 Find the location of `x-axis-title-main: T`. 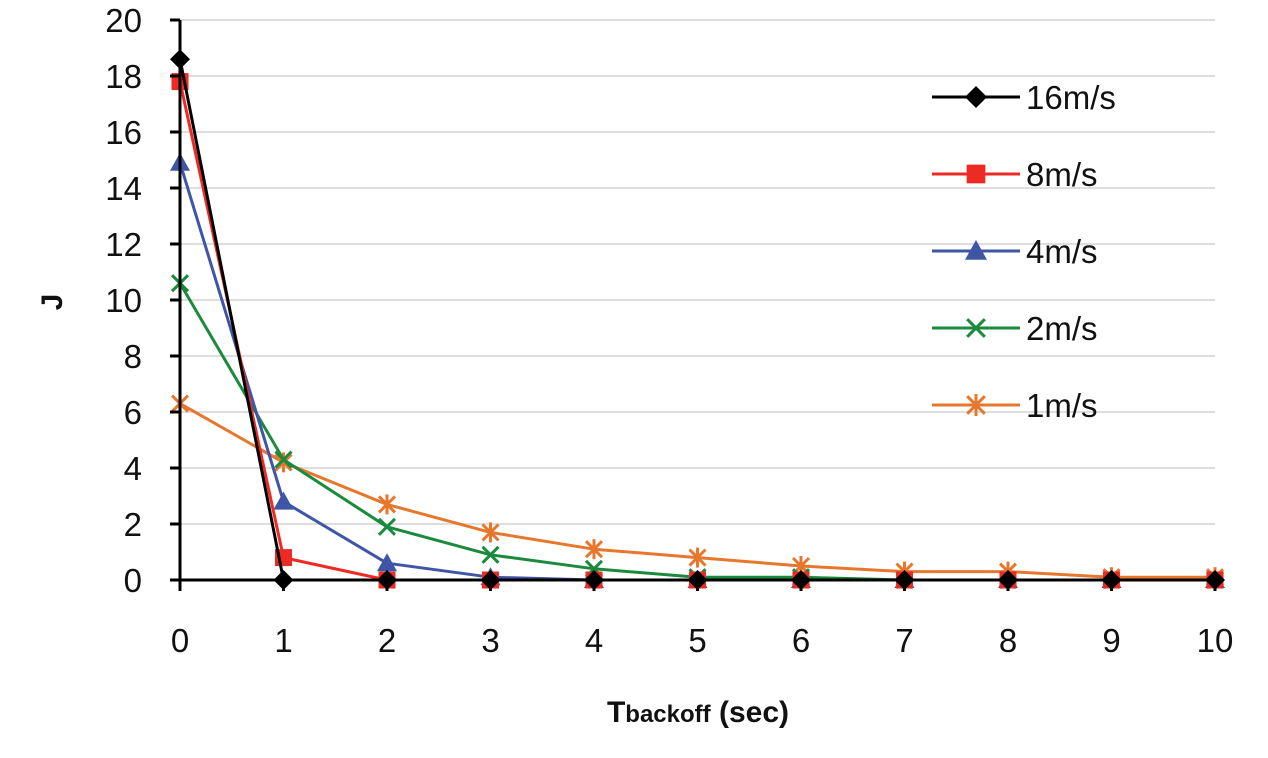

x-axis-title-main: T is located at coordinates (616, 712).